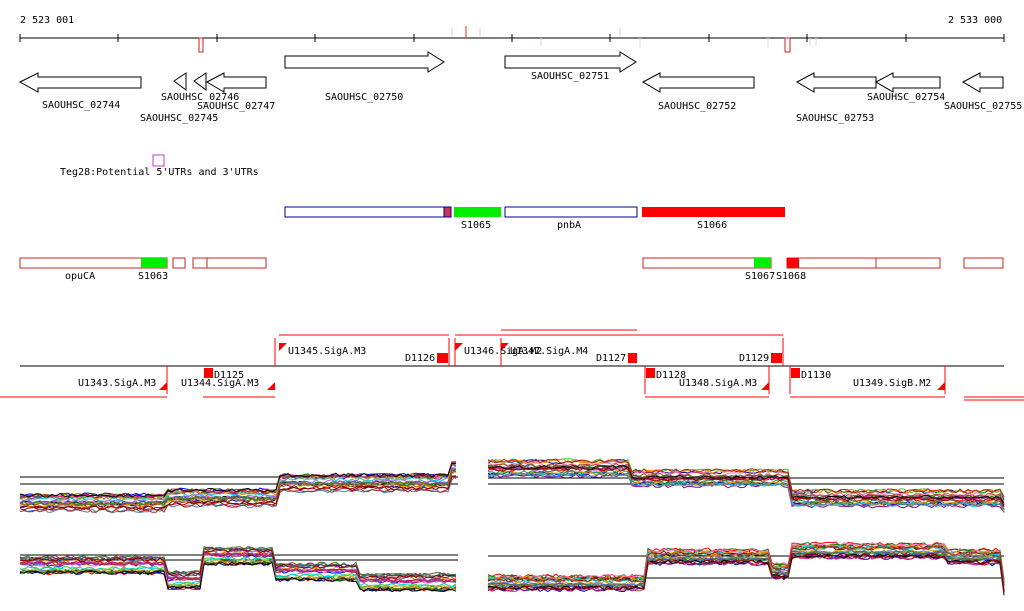  Describe the element at coordinates (236, 263) in the screenshot. I see `feature-box-c` at that location.